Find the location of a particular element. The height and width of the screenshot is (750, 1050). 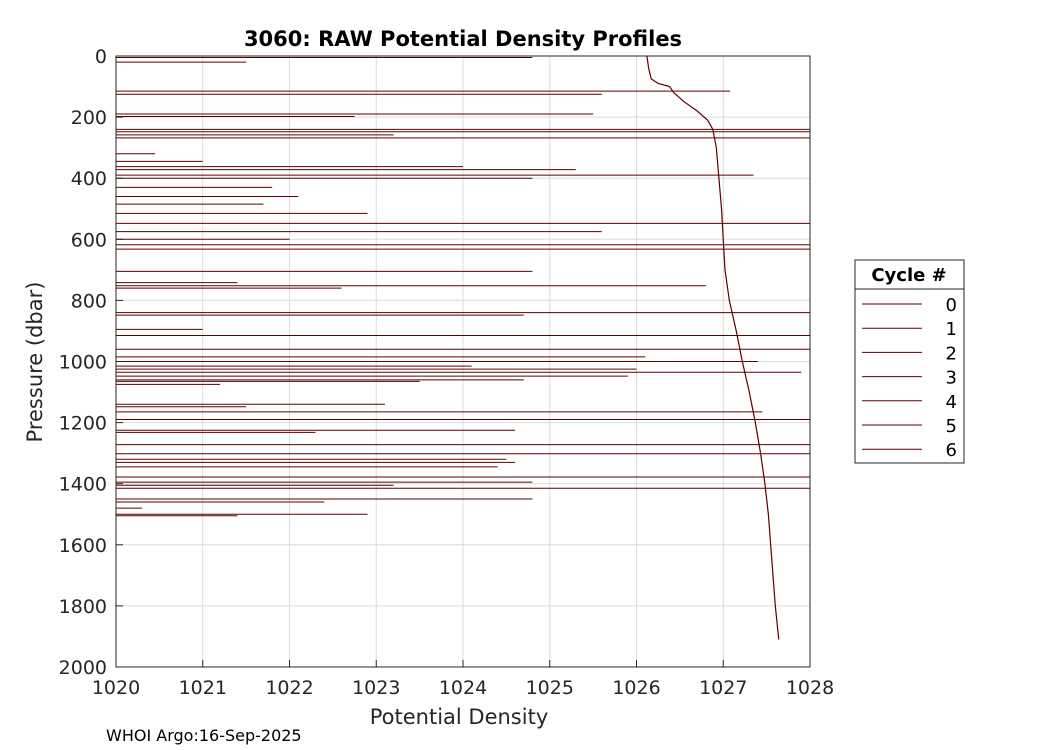

x-axis-ticks: 1020 1021 1022 1023 1024 1025 1026 1027 1028 is located at coordinates (463, 679).